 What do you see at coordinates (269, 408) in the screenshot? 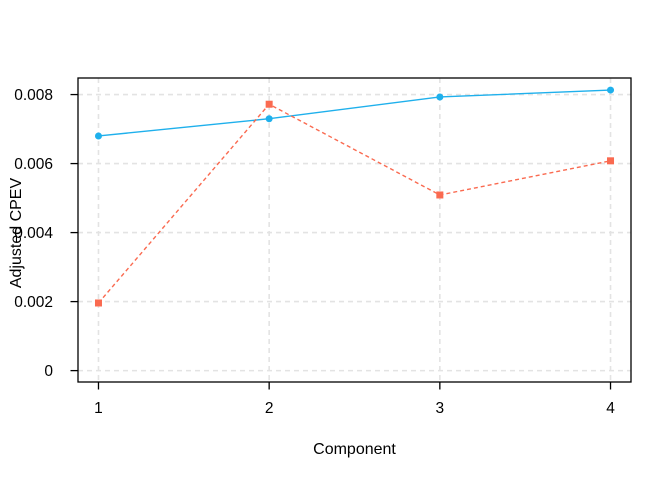
I see `x-tick-label: 2` at bounding box center [269, 408].